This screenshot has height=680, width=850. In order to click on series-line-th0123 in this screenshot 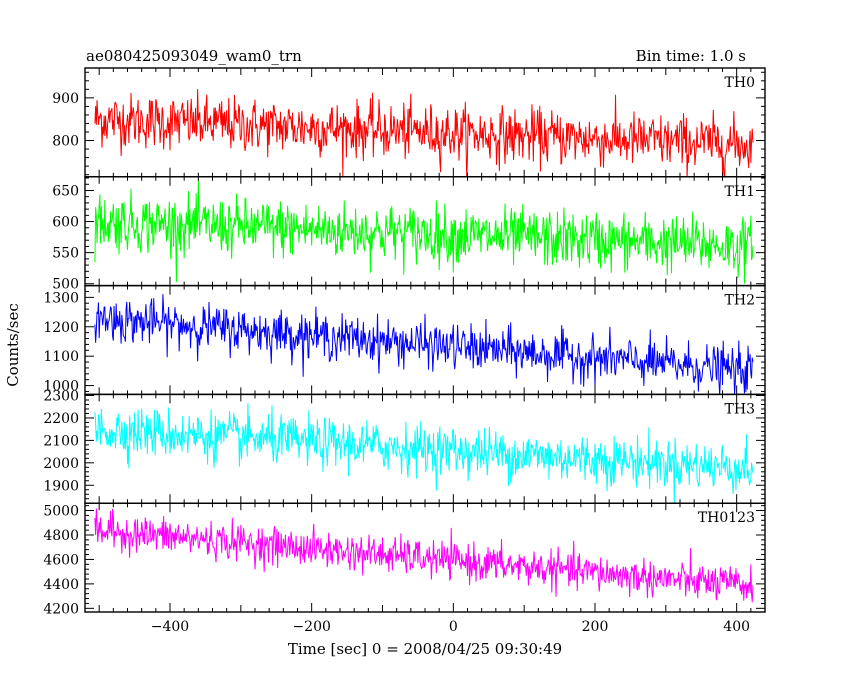, I will do `click(424, 555)`.